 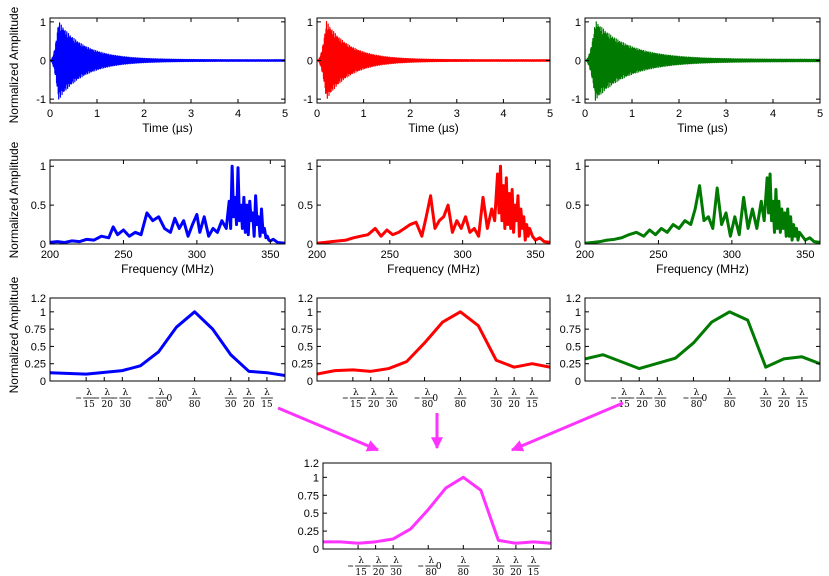 I want to click on y-tick-label: 0.25, so click(x=35, y=365).